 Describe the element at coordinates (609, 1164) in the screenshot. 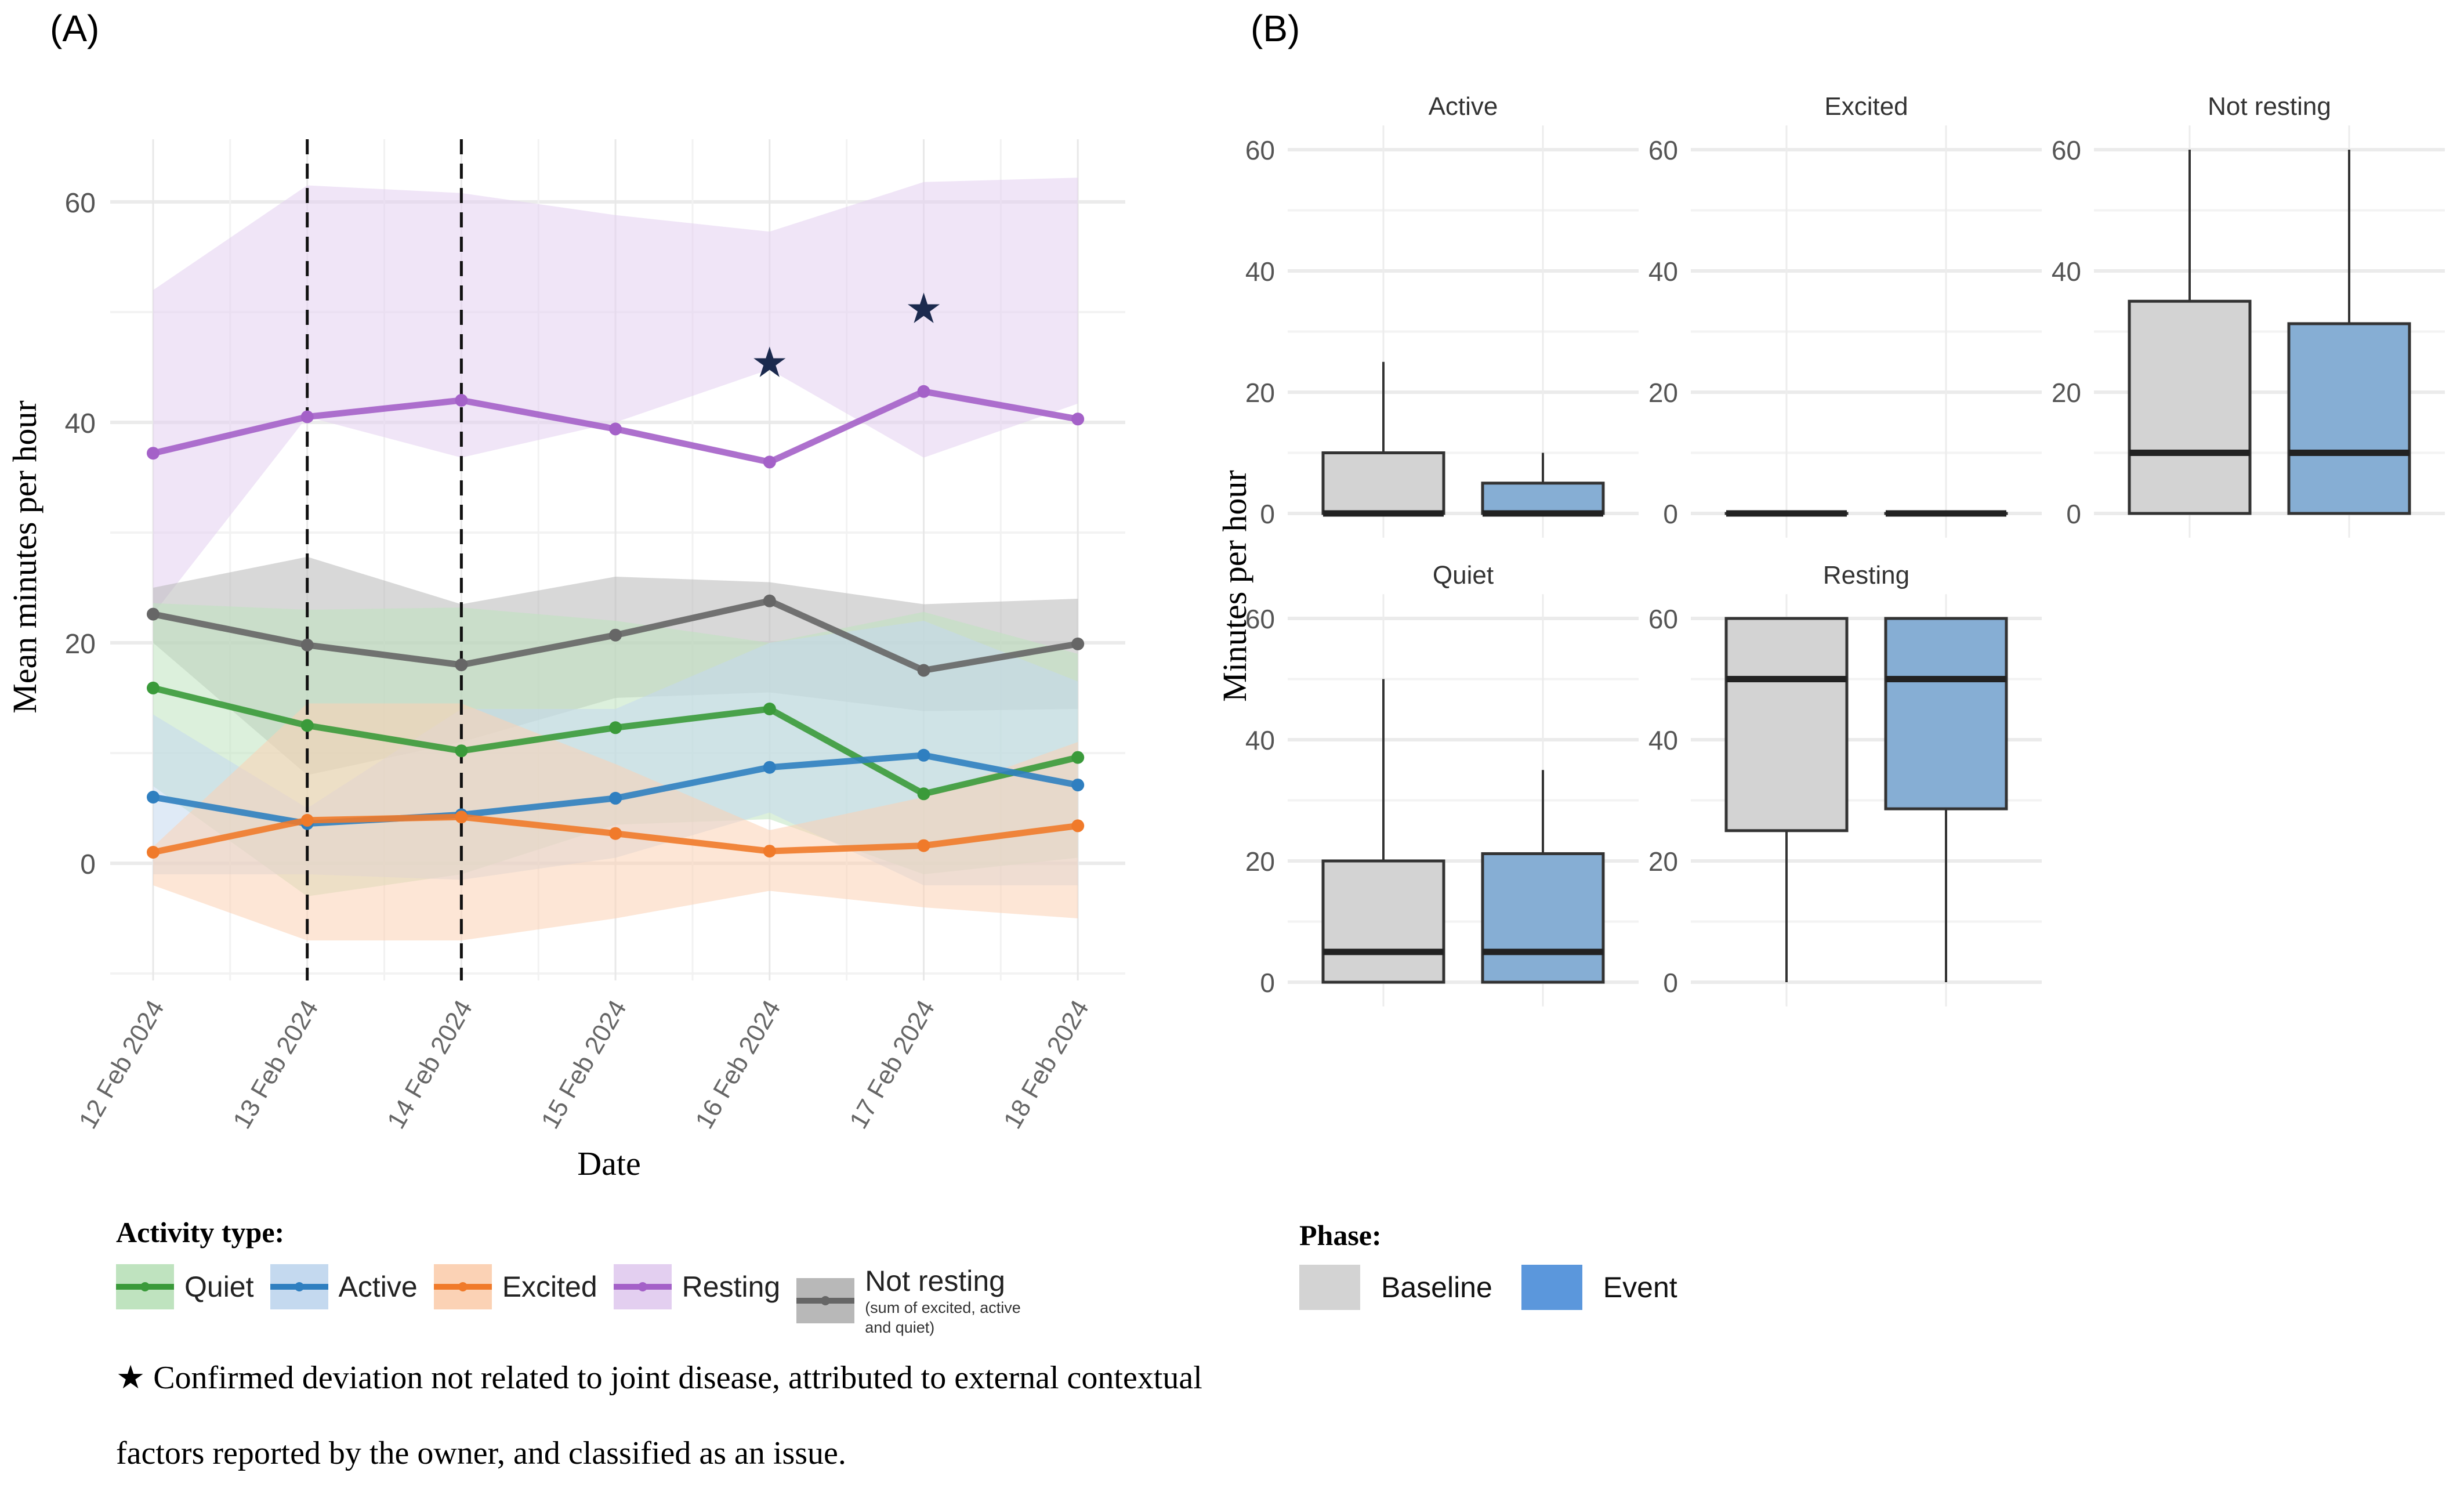

I see `x-axis-title: Date` at that location.